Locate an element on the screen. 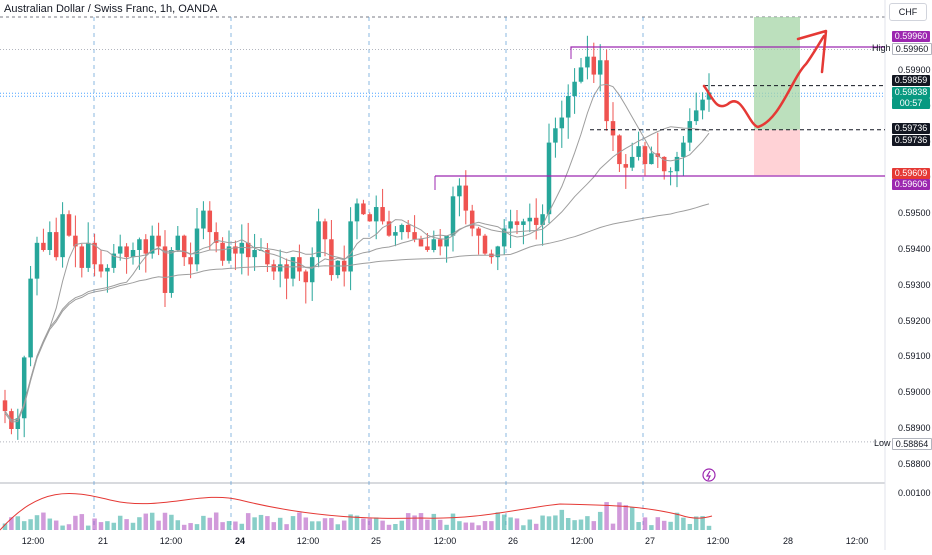  level-a-tag: 0.59859 is located at coordinates (911, 80).